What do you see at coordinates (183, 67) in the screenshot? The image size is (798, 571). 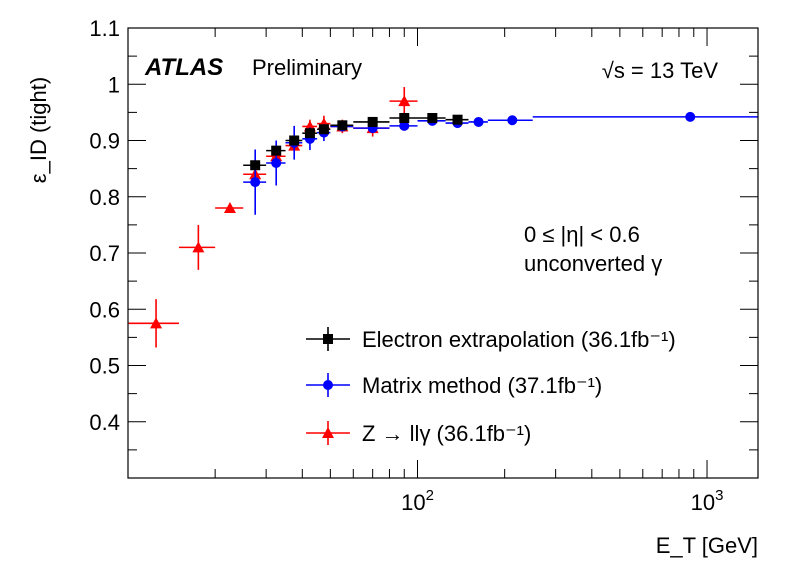 I see `atlas-label: ATLAS` at bounding box center [183, 67].